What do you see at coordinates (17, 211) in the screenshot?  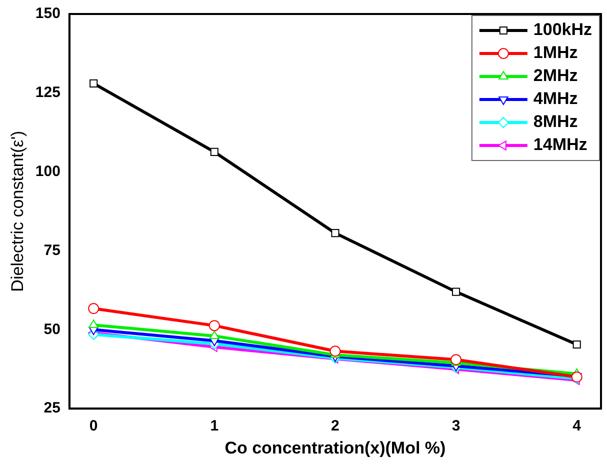 I see `y-axis-title: Dielectric constant(ε')` at bounding box center [17, 211].